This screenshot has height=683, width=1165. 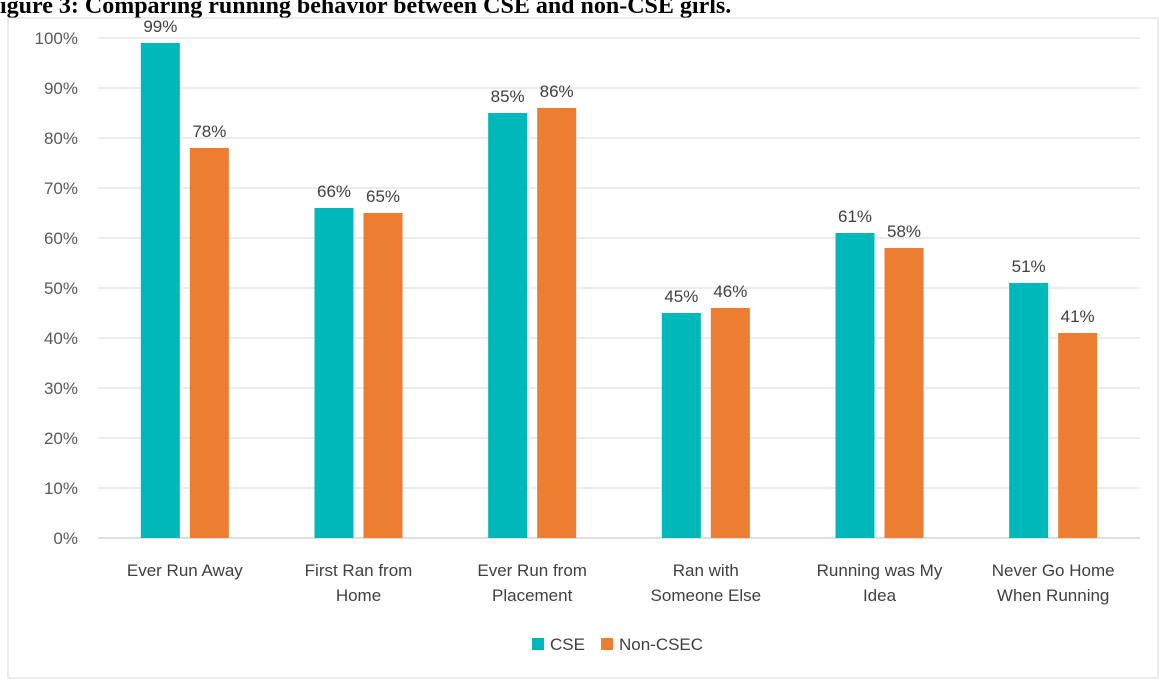 I want to click on legend-label: CSE, so click(x=567, y=644).